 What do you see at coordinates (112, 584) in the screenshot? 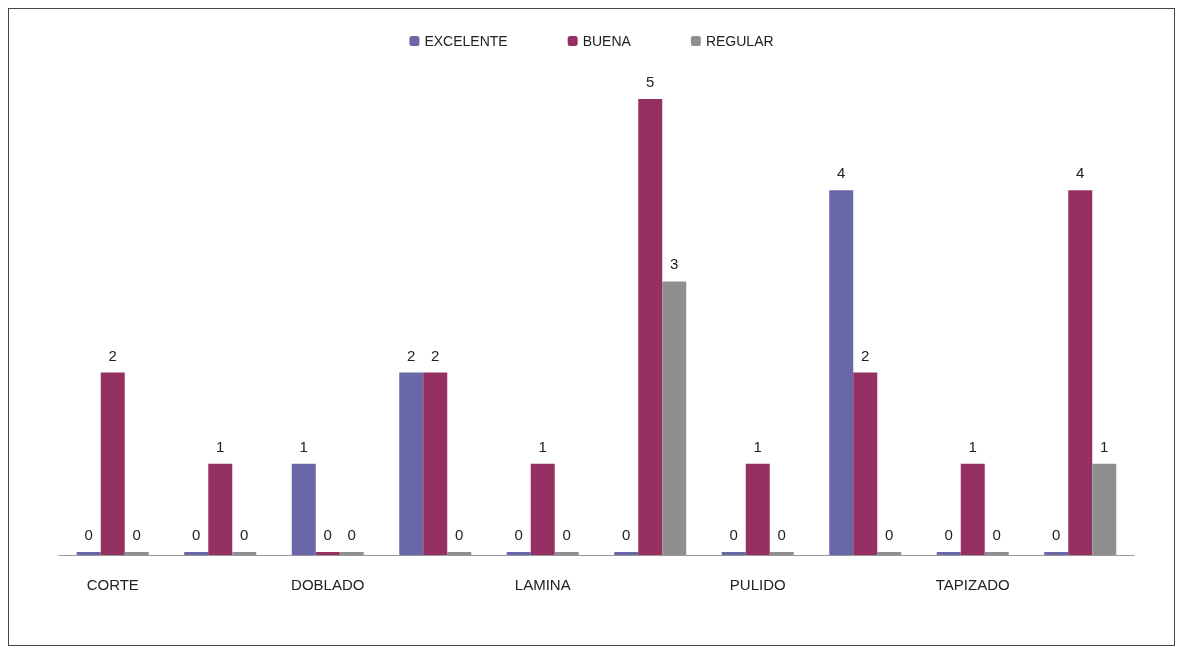
I see `x-tick-label: CORTE` at bounding box center [112, 584].